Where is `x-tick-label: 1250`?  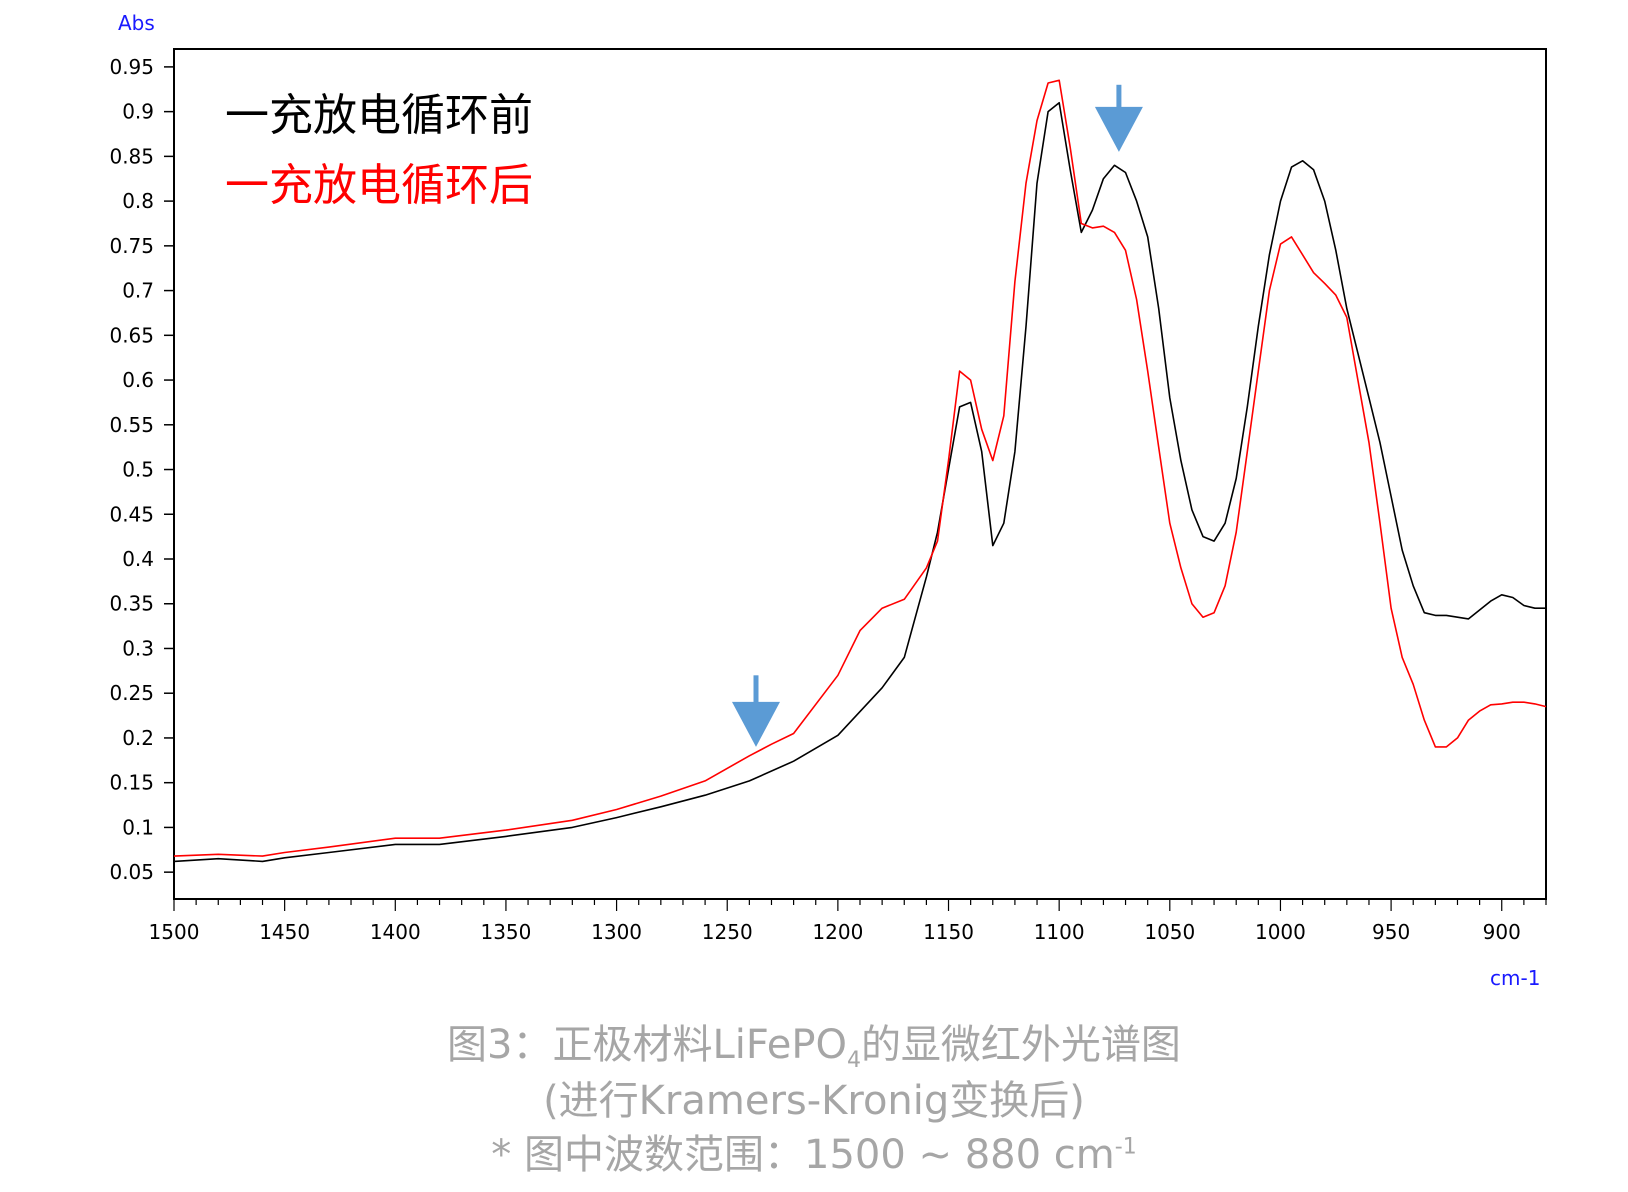 x-tick-label: 1250 is located at coordinates (727, 932).